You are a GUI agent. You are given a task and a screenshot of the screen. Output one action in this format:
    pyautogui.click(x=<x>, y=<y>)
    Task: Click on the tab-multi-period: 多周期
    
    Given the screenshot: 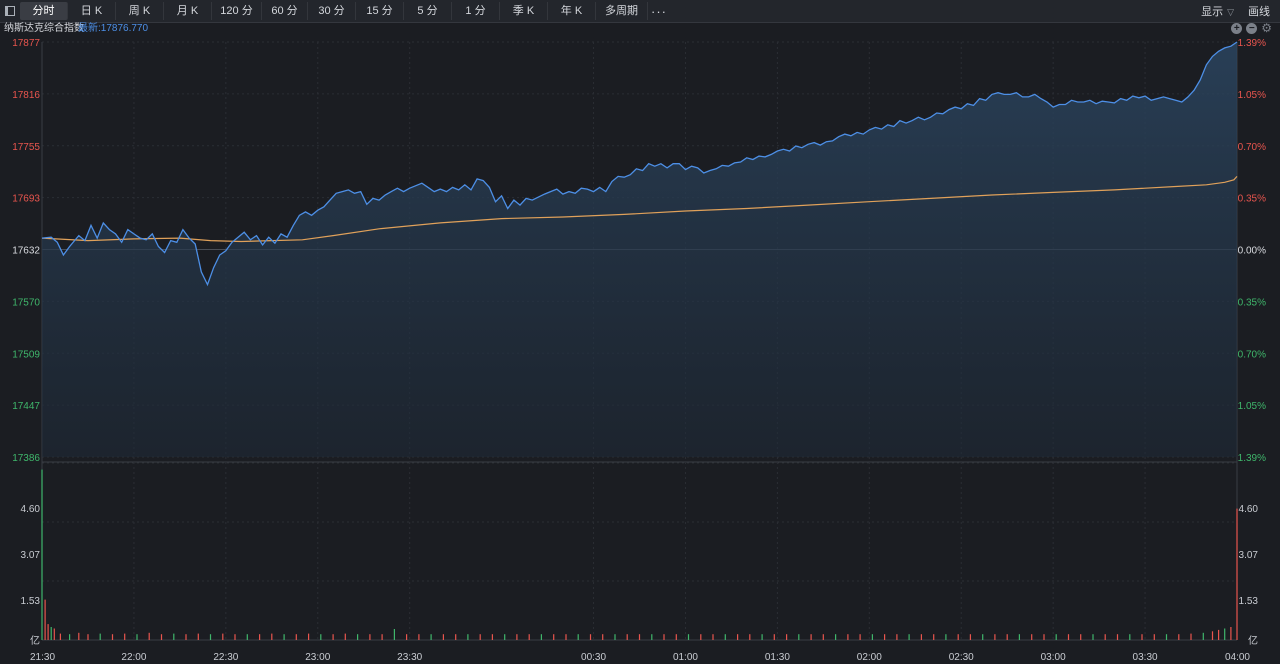 What is the action you would take?
    pyautogui.click(x=622, y=11)
    